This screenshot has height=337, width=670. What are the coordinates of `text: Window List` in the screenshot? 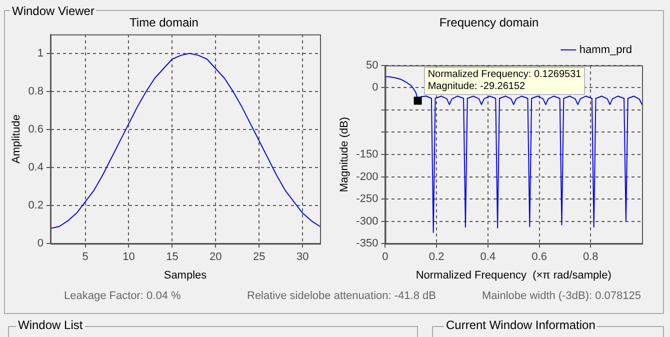 It's located at (50, 325).